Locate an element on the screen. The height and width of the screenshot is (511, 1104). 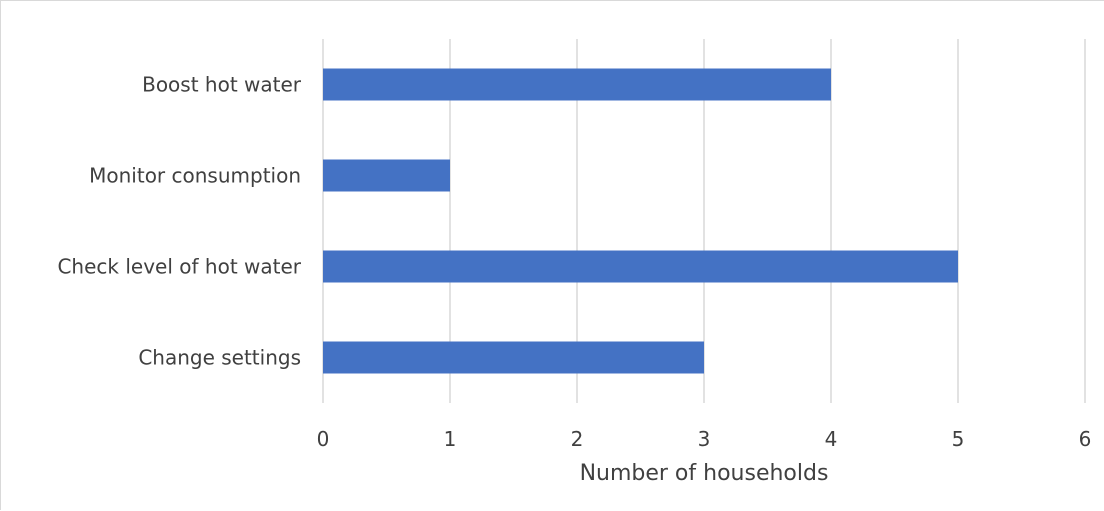
x-axis-title: Number of households is located at coordinates (704, 473).